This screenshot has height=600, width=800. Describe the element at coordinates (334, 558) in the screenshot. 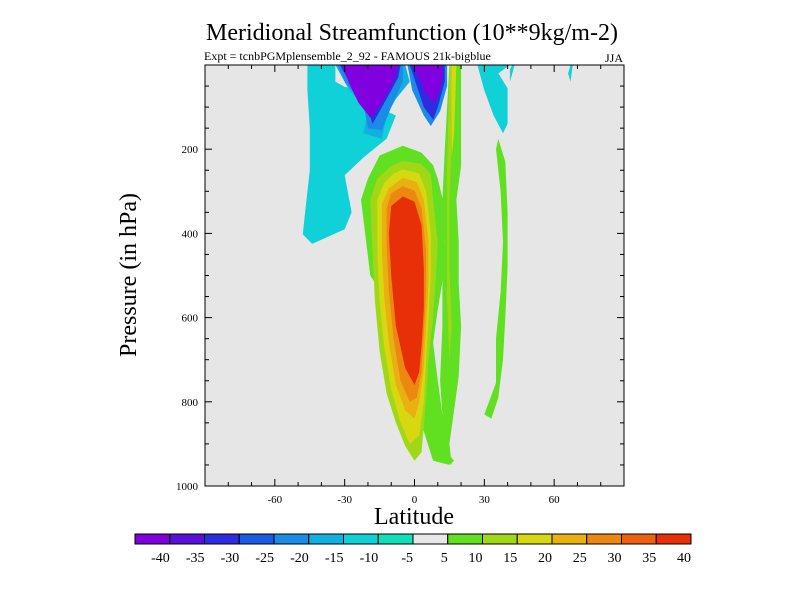

I see `colorbar-label--15: -15` at that location.